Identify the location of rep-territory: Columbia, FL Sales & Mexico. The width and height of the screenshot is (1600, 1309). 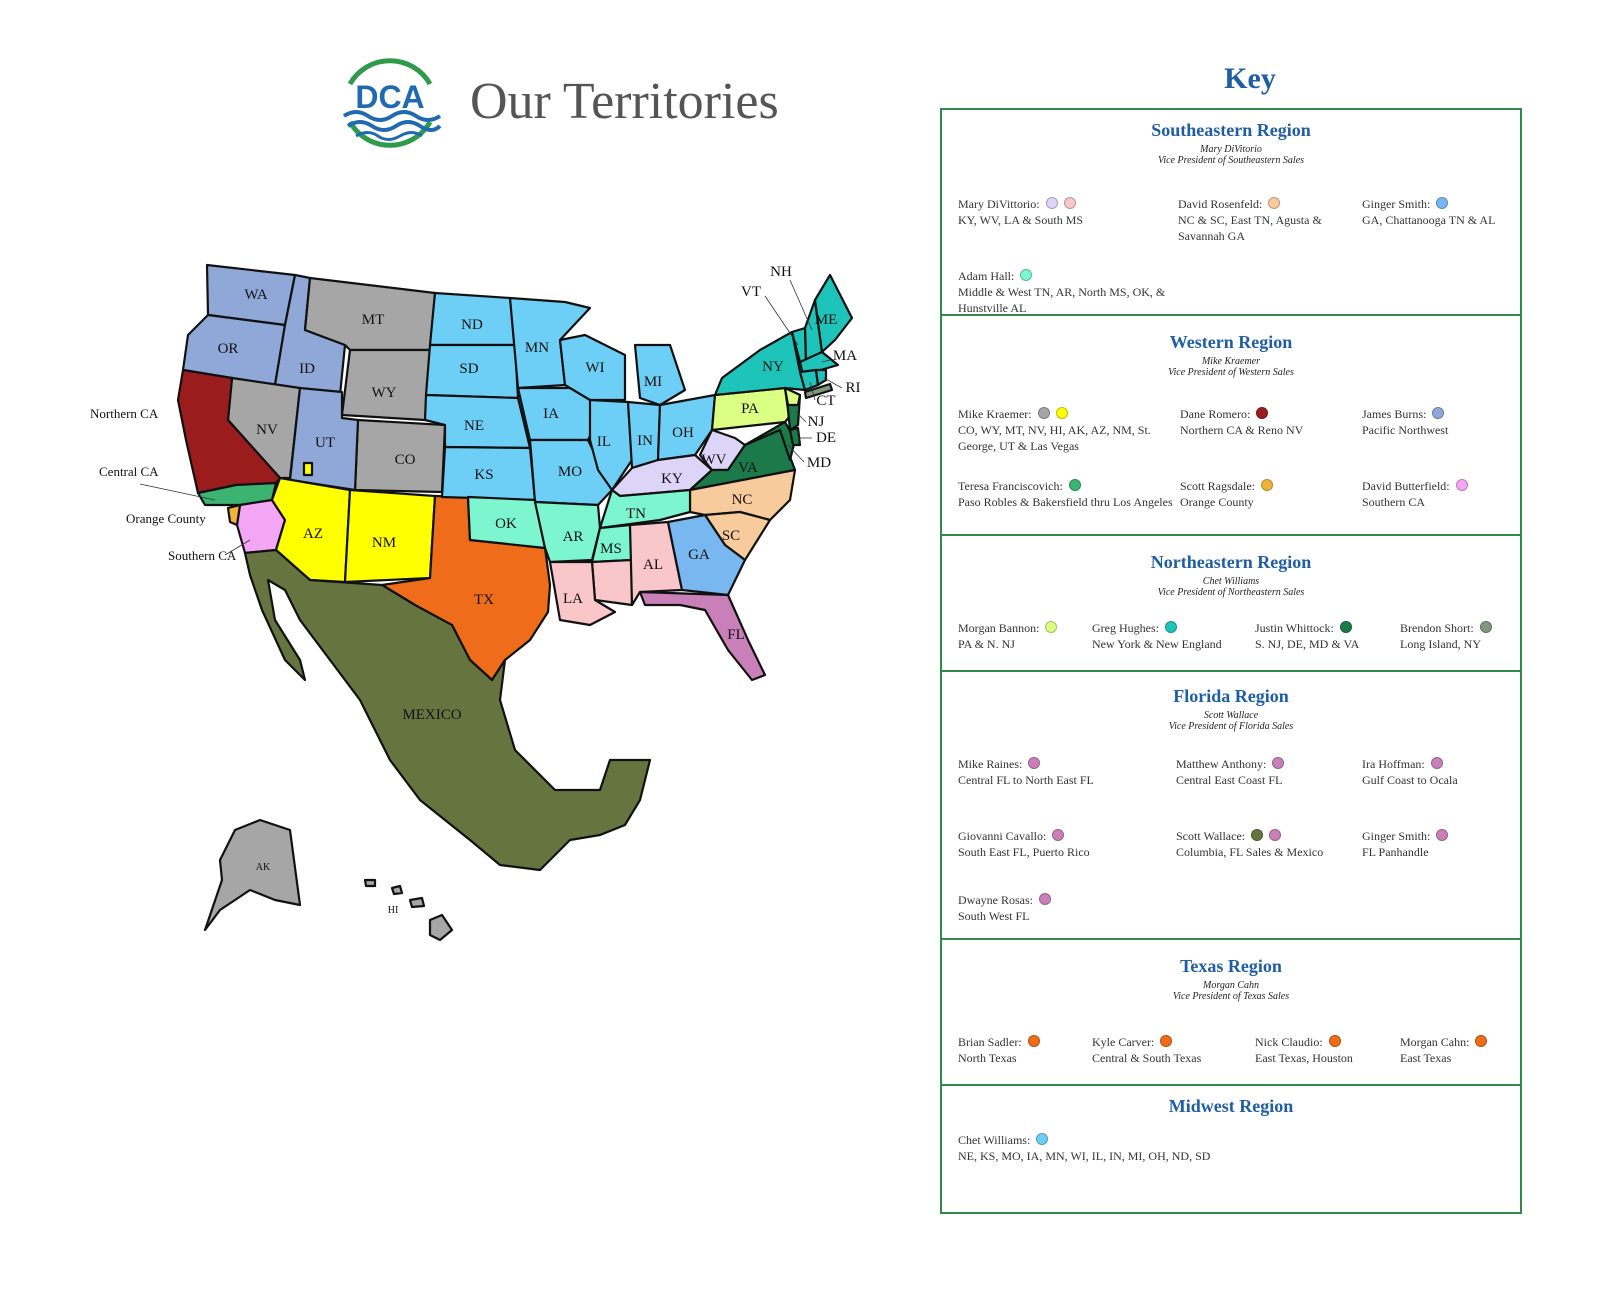
(1250, 852).